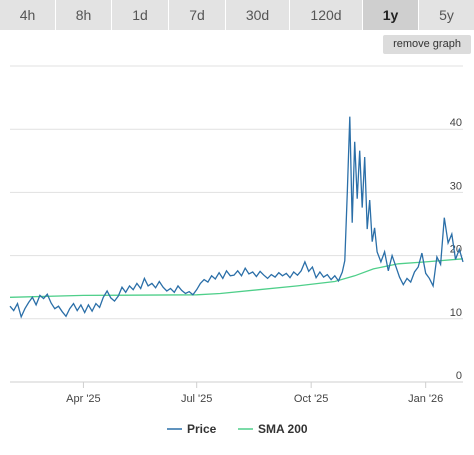 The height and width of the screenshot is (455, 474). Describe the element at coordinates (283, 429) in the screenshot. I see `legend-sma-label: SMA 200` at that location.